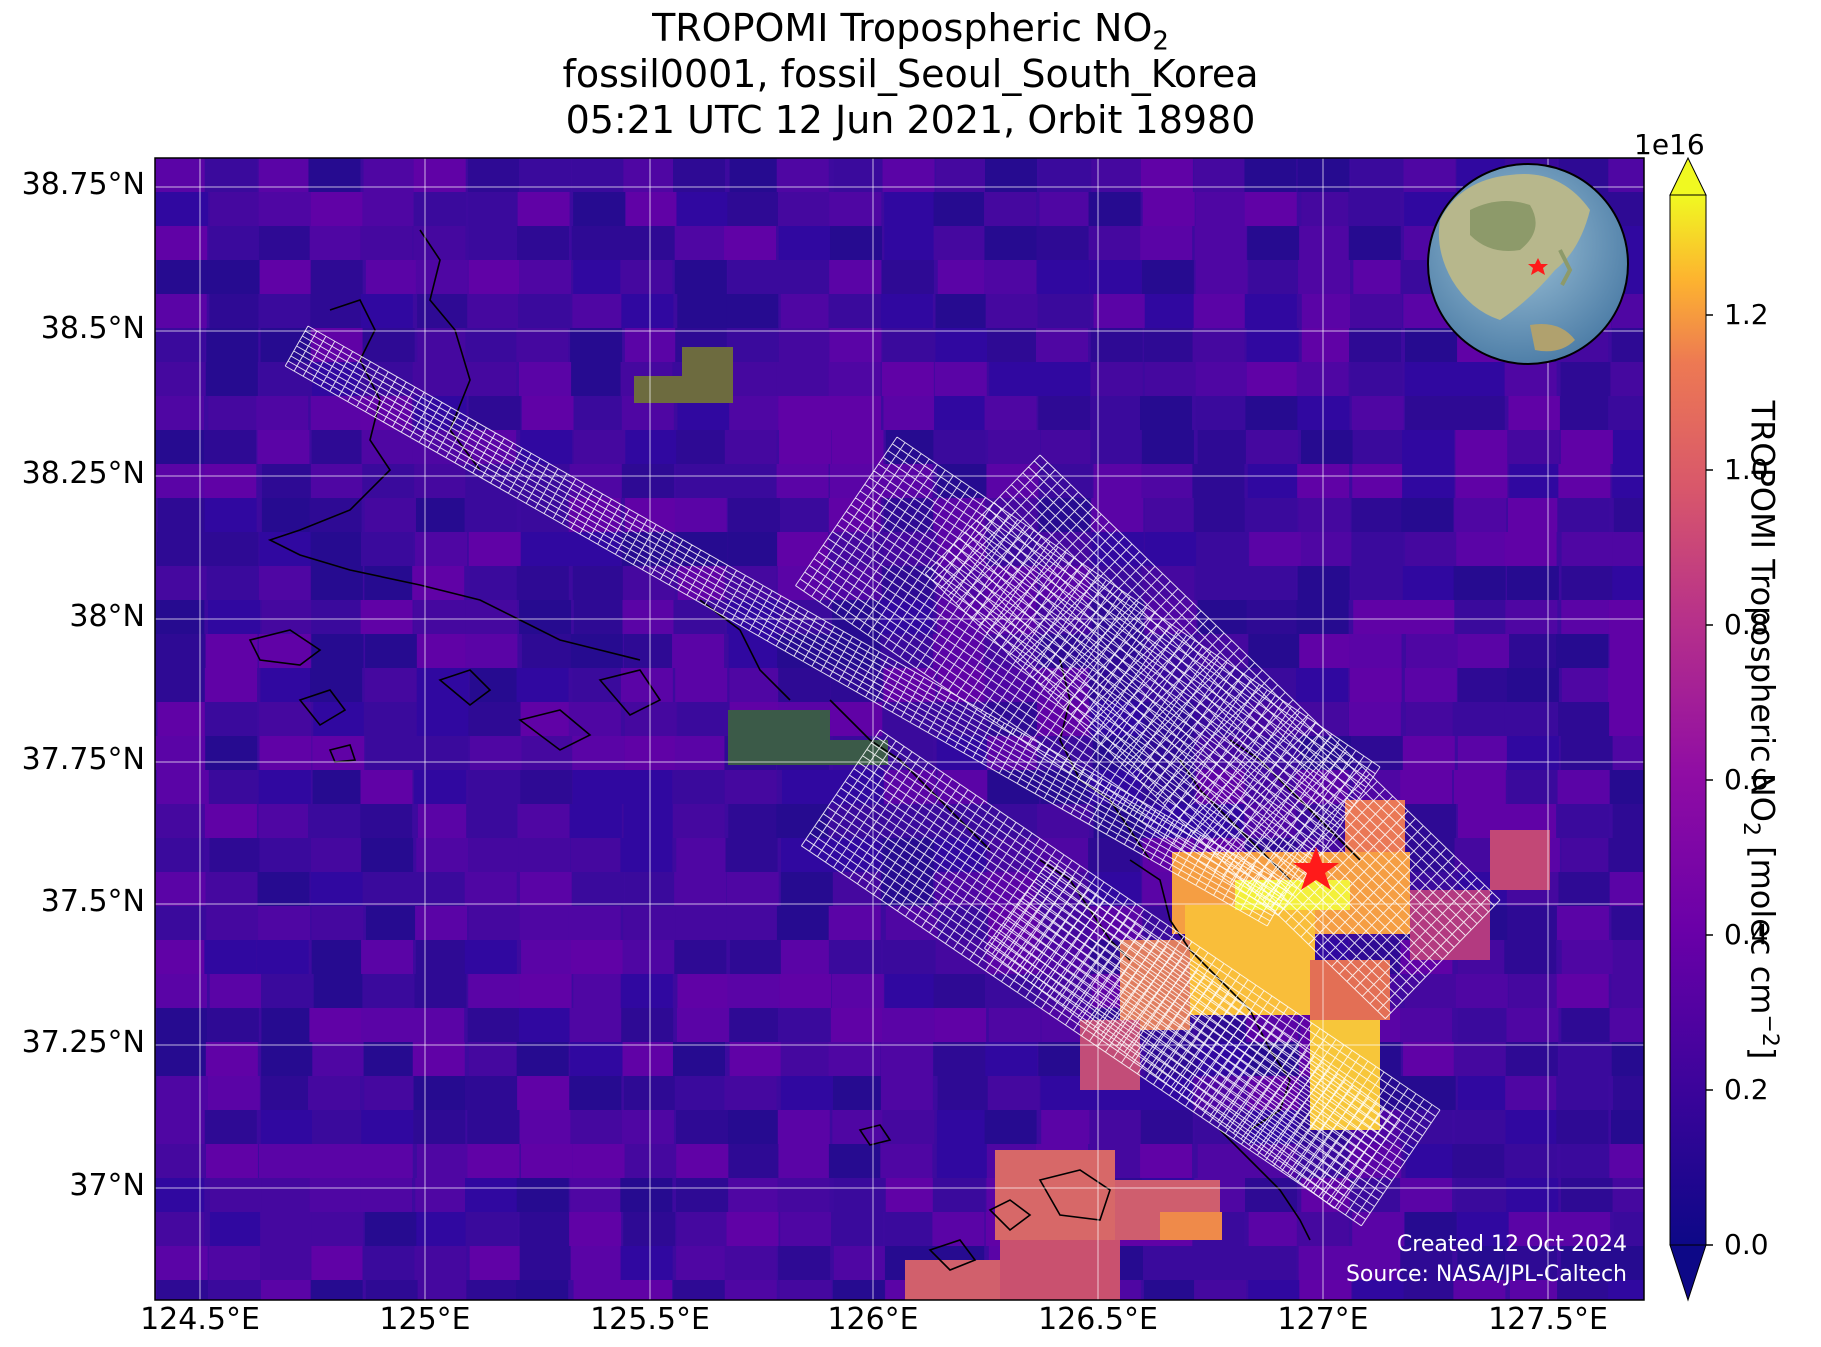  I want to click on colorbar-tick: 0.0, so click(1746, 1244).